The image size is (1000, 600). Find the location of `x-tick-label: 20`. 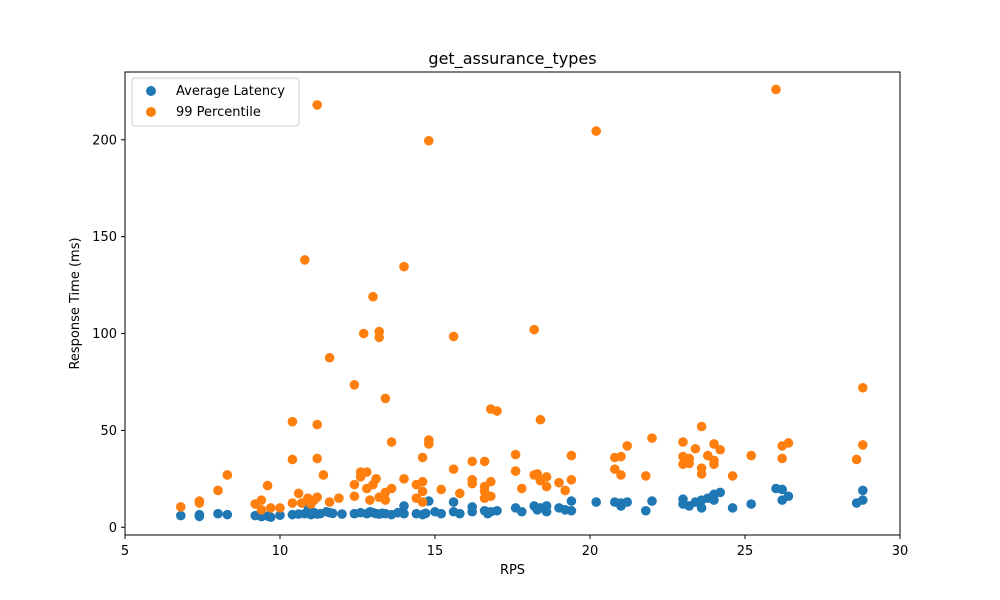

x-tick-label: 20 is located at coordinates (590, 551).